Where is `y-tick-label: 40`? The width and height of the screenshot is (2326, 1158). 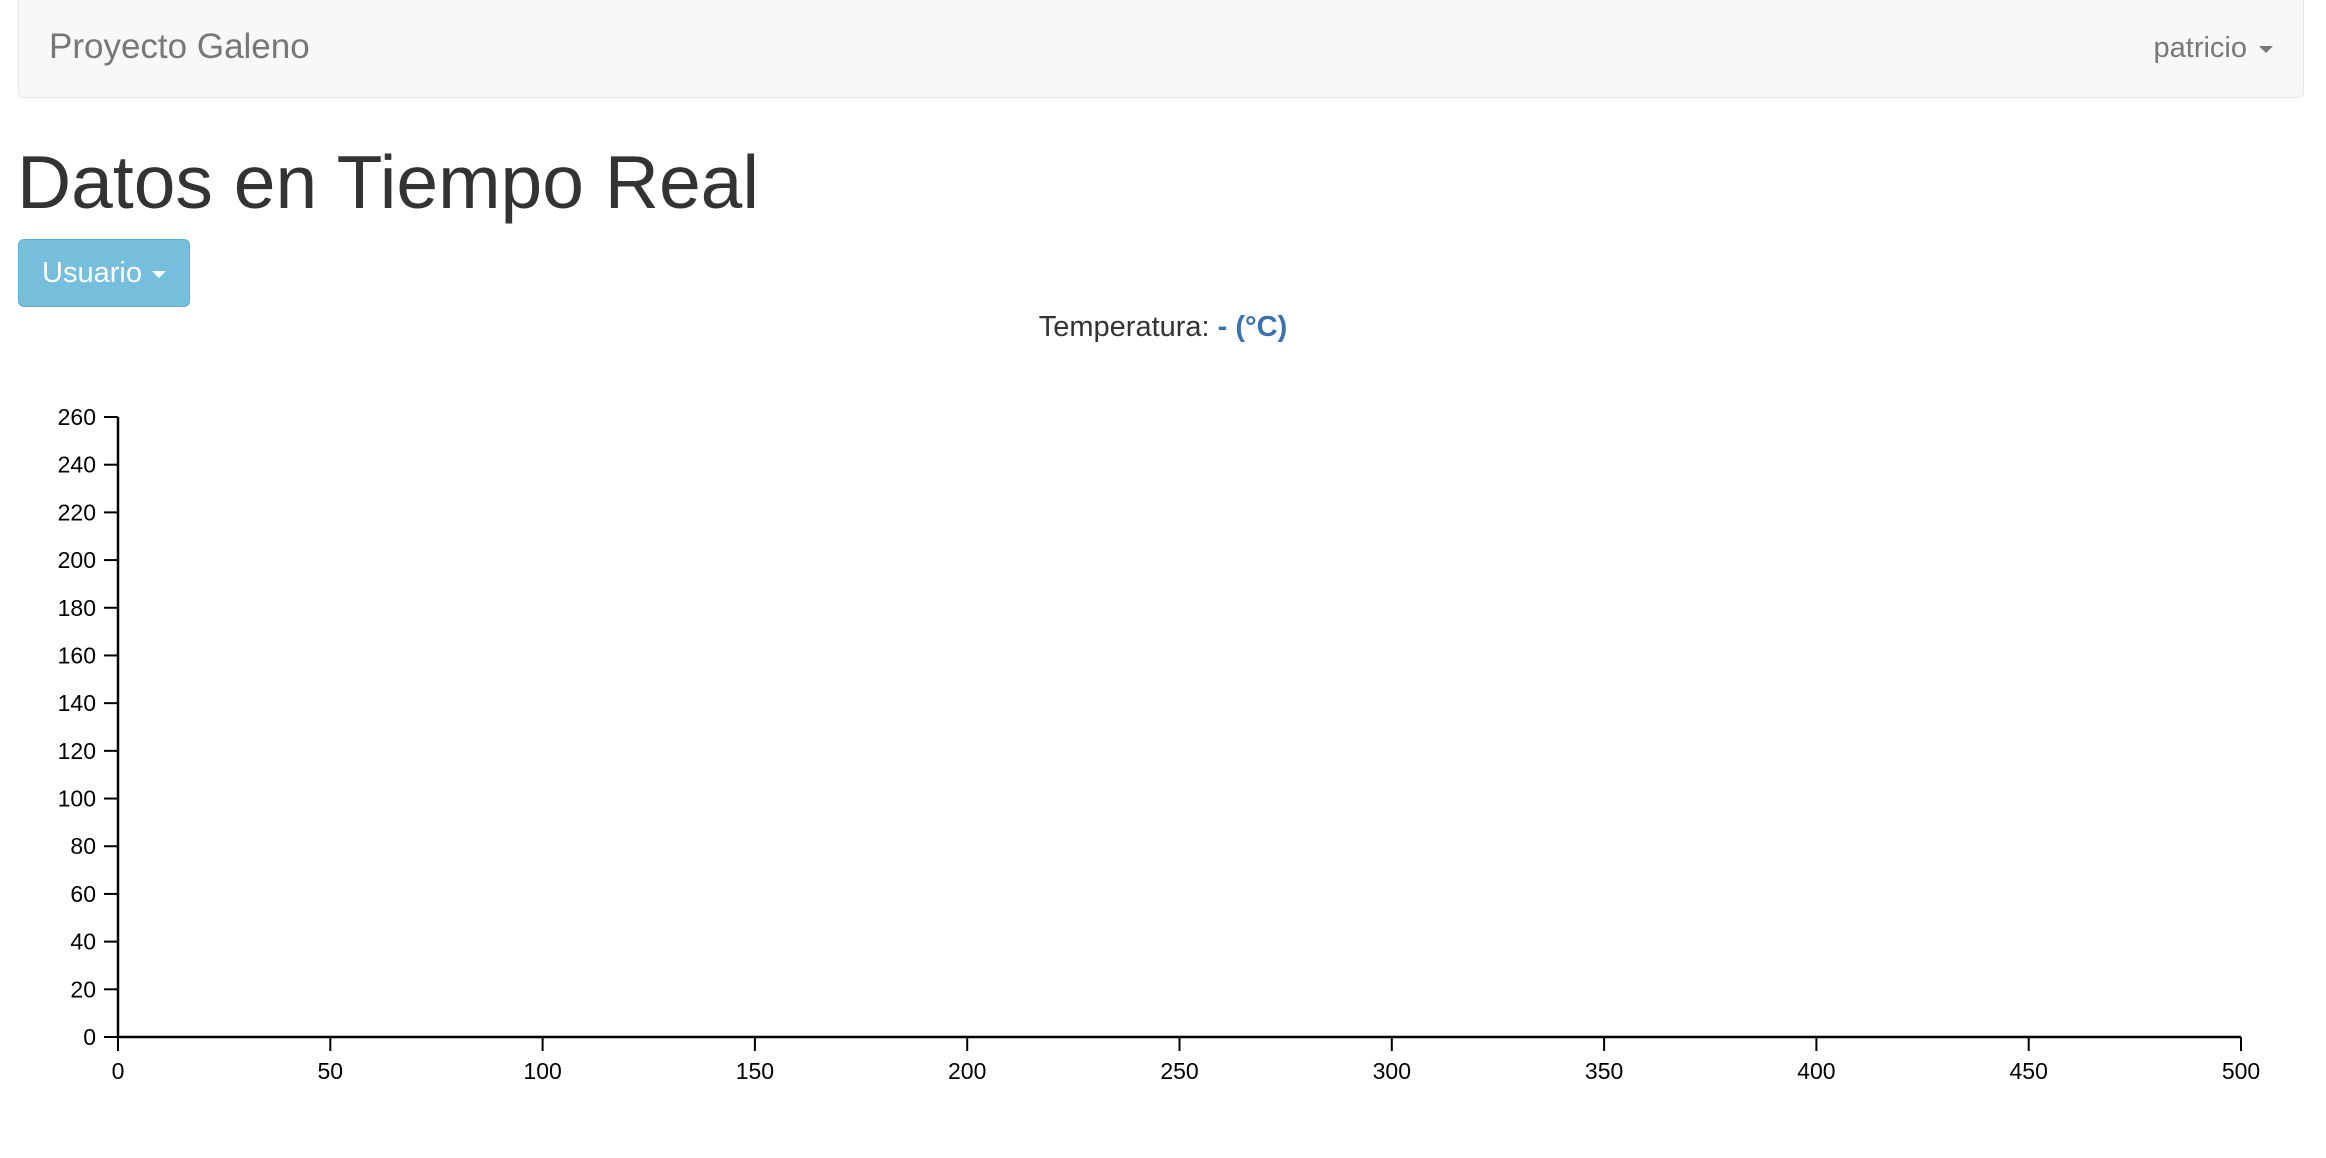
y-tick-label: 40 is located at coordinates (83, 942).